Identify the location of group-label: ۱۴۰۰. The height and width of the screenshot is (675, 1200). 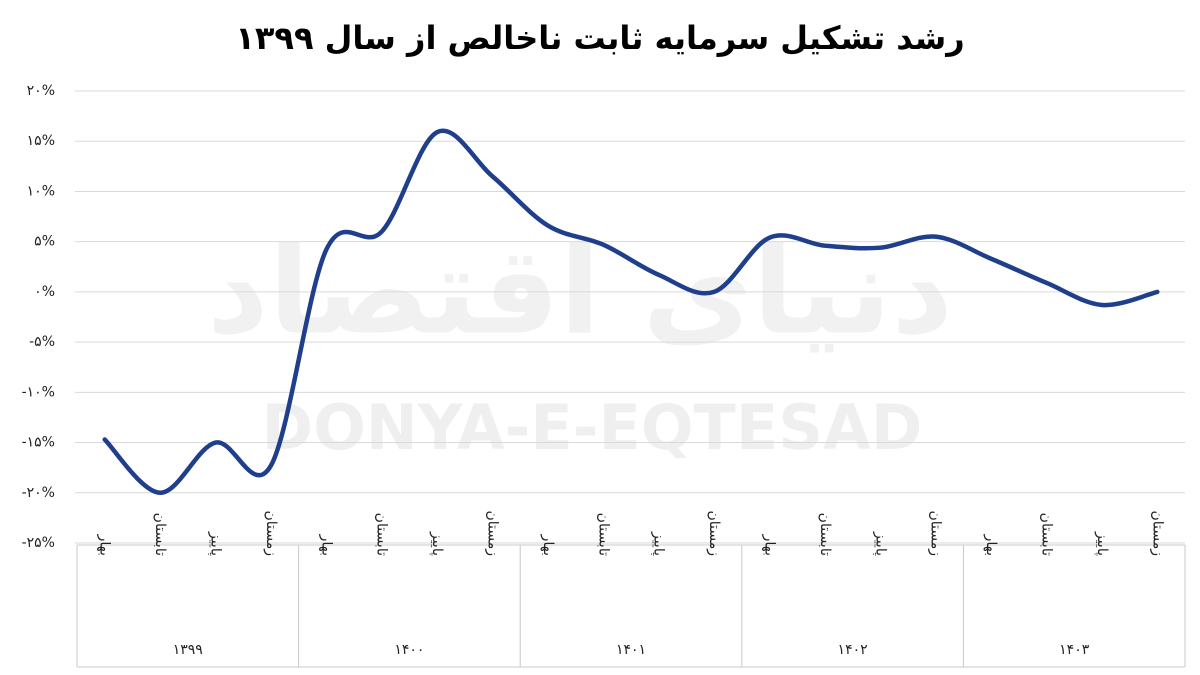
(409, 650).